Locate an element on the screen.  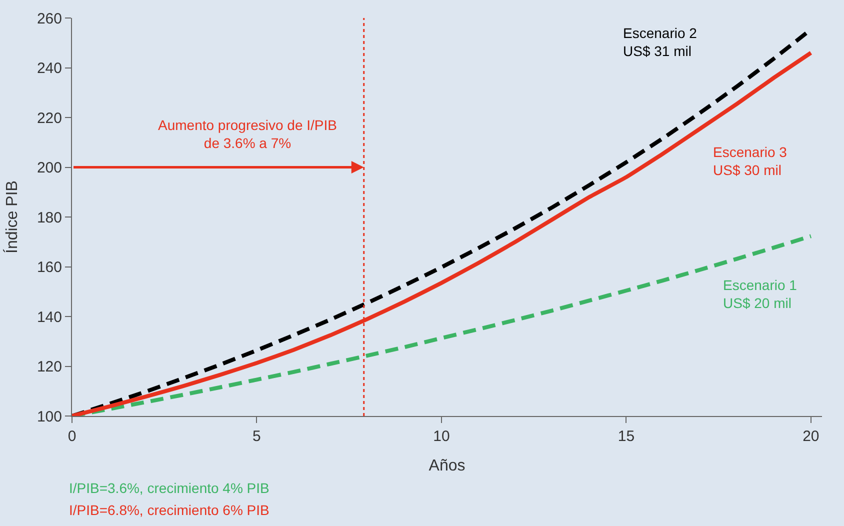
y-tick-label: 260 is located at coordinates (49, 19).